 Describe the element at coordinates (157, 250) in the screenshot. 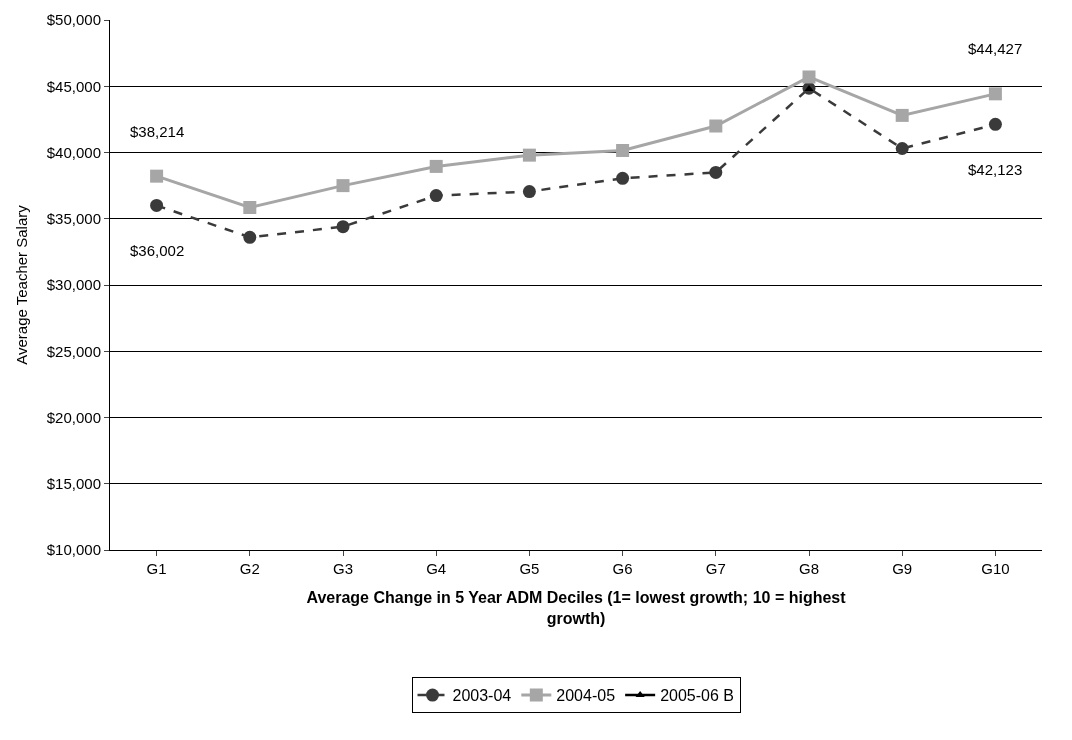

I see `data-label: $36,002` at that location.